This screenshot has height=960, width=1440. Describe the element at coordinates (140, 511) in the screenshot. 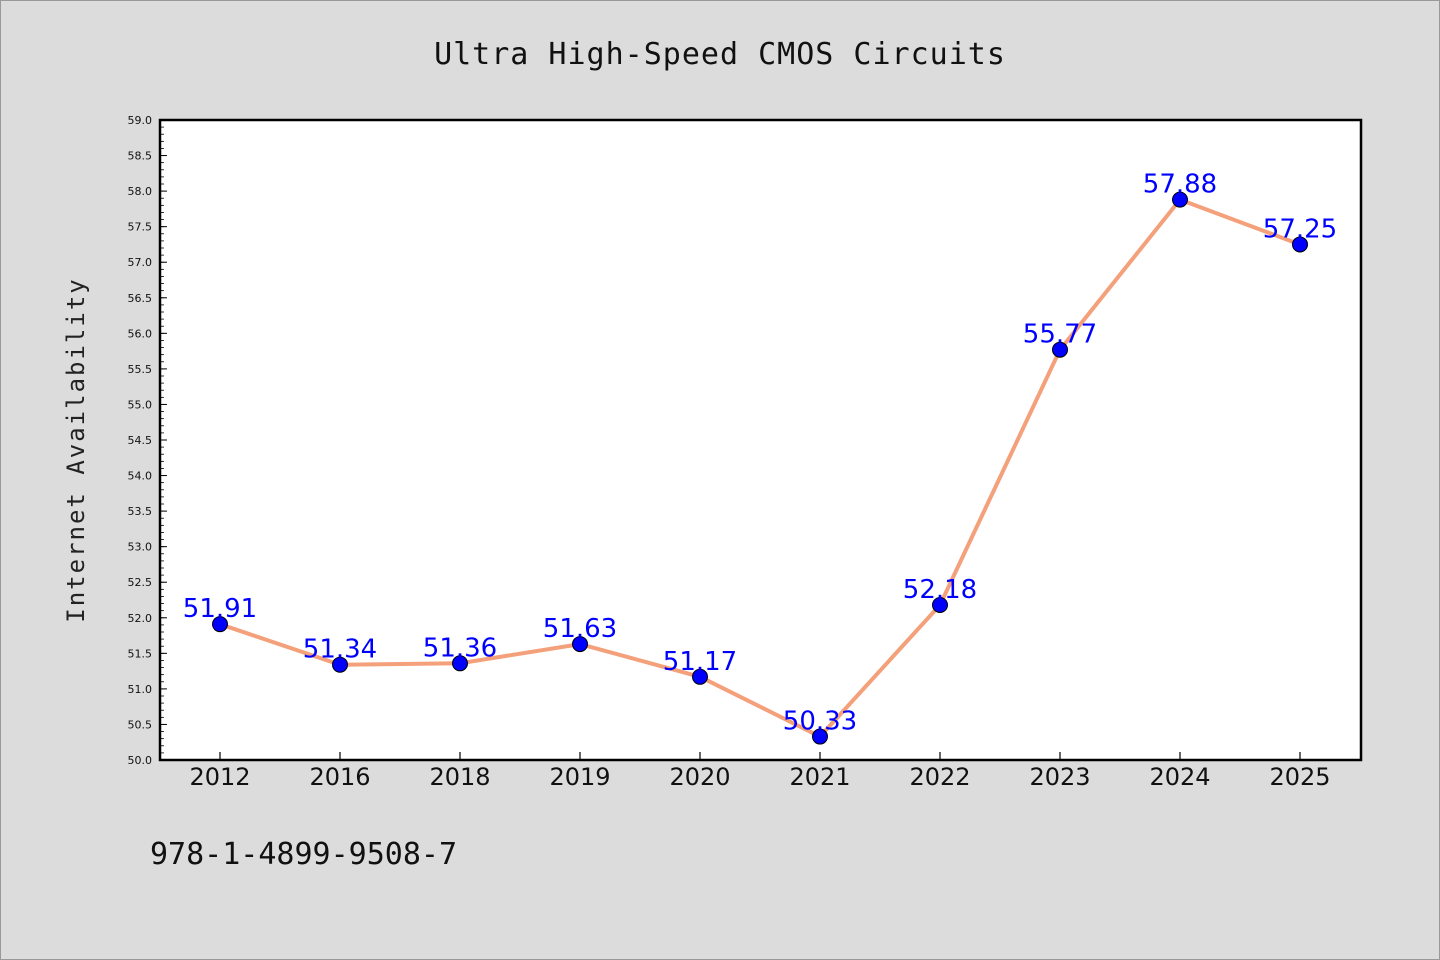

I see `y-tick-label: 53.5` at that location.